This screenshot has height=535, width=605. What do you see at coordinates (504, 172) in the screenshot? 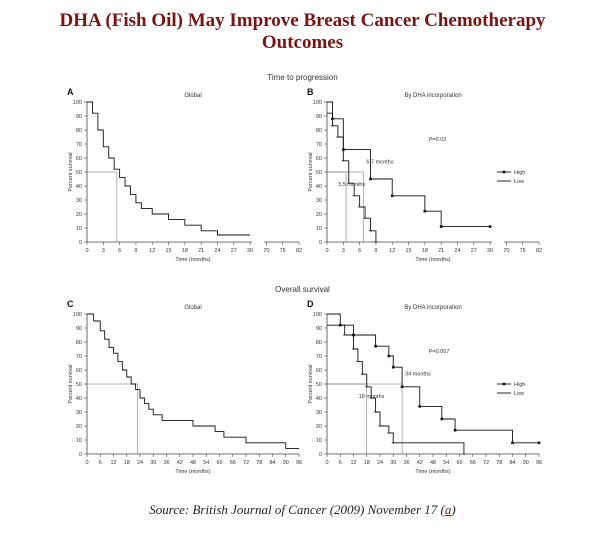
I see `legend-marker-high` at bounding box center [504, 172].